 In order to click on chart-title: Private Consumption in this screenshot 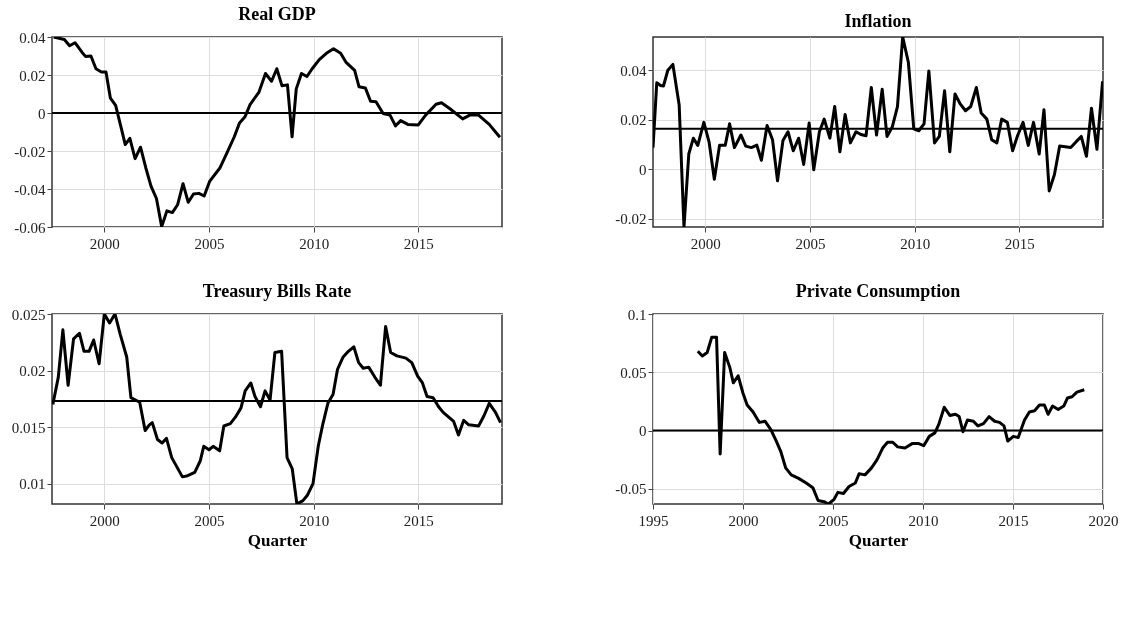, I will do `click(878, 291)`.